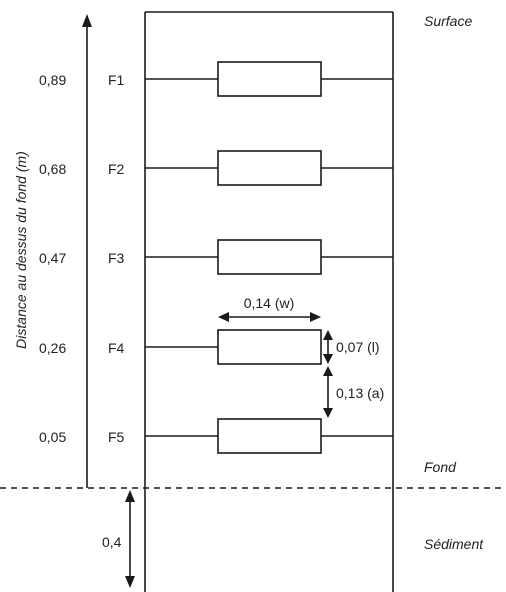  I want to click on width-dimension-label: 0,14 (w), so click(269, 303).